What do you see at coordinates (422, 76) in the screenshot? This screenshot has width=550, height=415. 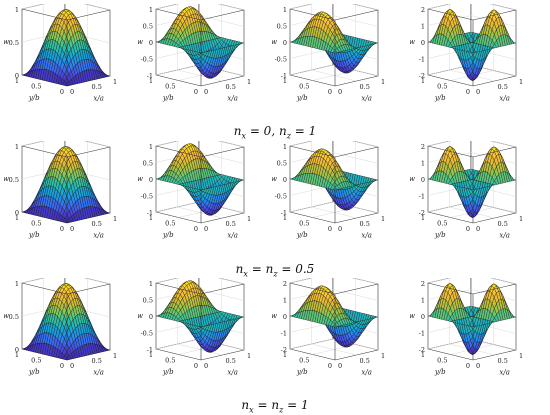 I see `z-tick-label: -2` at bounding box center [422, 76].